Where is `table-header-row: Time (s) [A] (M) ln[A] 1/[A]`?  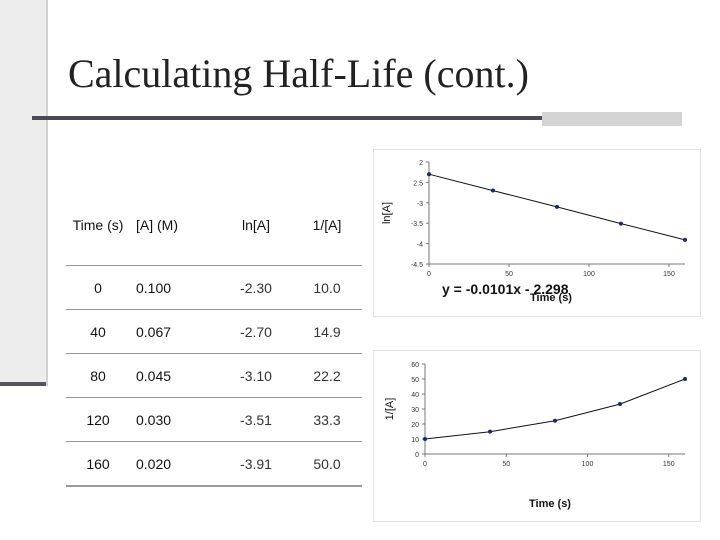
table-header-row: Time (s) [A] (M) ln[A] 1/[A] is located at coordinates (214, 225).